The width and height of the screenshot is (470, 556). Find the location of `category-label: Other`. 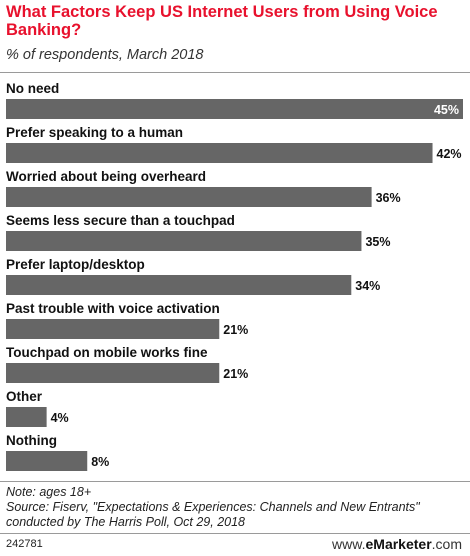

category-label: Other is located at coordinates (24, 396).